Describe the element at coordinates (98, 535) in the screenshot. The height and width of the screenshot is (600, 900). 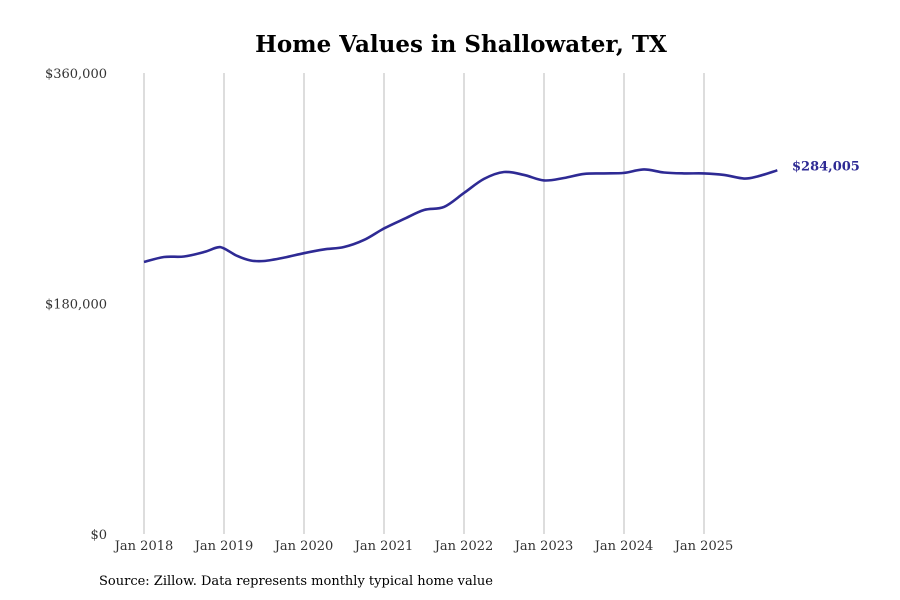
I see `y-tick-label: $0` at that location.